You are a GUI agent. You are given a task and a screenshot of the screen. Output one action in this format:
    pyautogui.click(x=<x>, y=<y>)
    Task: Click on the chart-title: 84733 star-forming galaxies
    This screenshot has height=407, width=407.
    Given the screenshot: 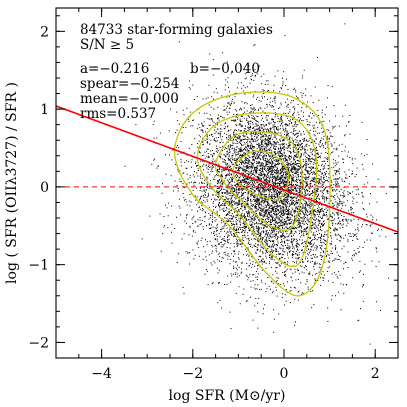 What is the action you would take?
    pyautogui.click(x=176, y=30)
    